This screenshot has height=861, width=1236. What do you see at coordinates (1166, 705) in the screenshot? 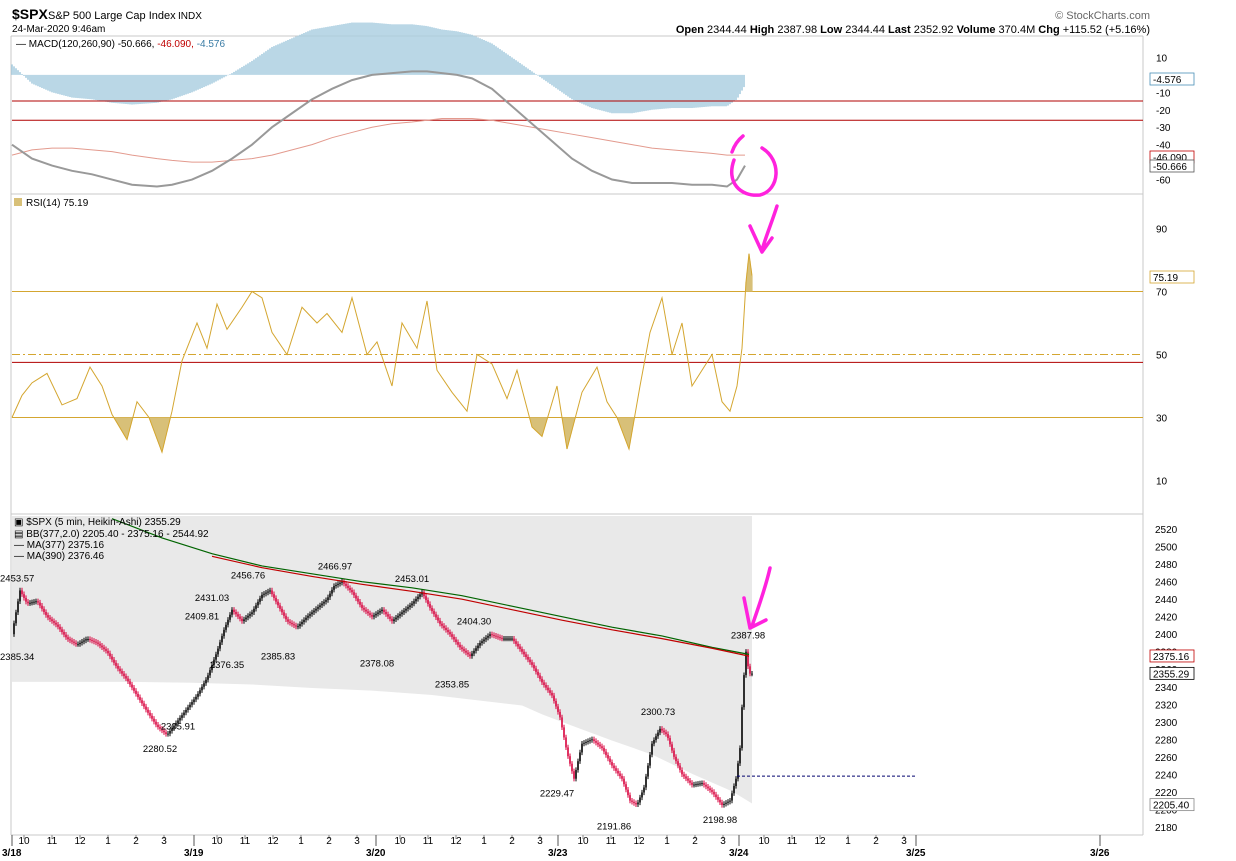
I see `price-tick-label: 2320` at bounding box center [1166, 705].